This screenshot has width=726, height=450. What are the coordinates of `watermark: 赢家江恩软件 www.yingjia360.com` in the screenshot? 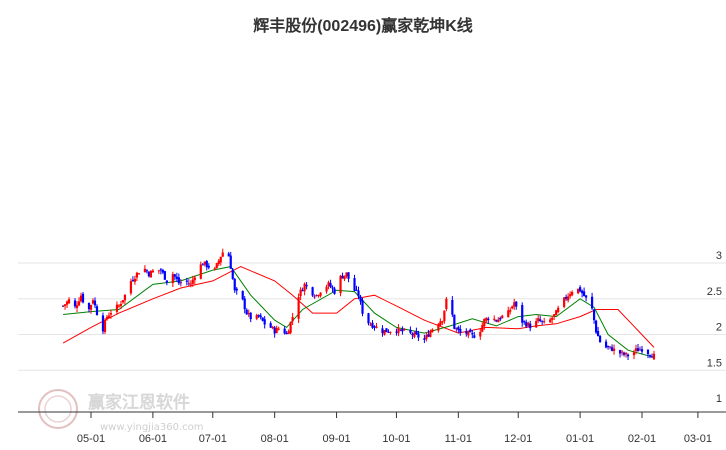 It's located at (121, 411).